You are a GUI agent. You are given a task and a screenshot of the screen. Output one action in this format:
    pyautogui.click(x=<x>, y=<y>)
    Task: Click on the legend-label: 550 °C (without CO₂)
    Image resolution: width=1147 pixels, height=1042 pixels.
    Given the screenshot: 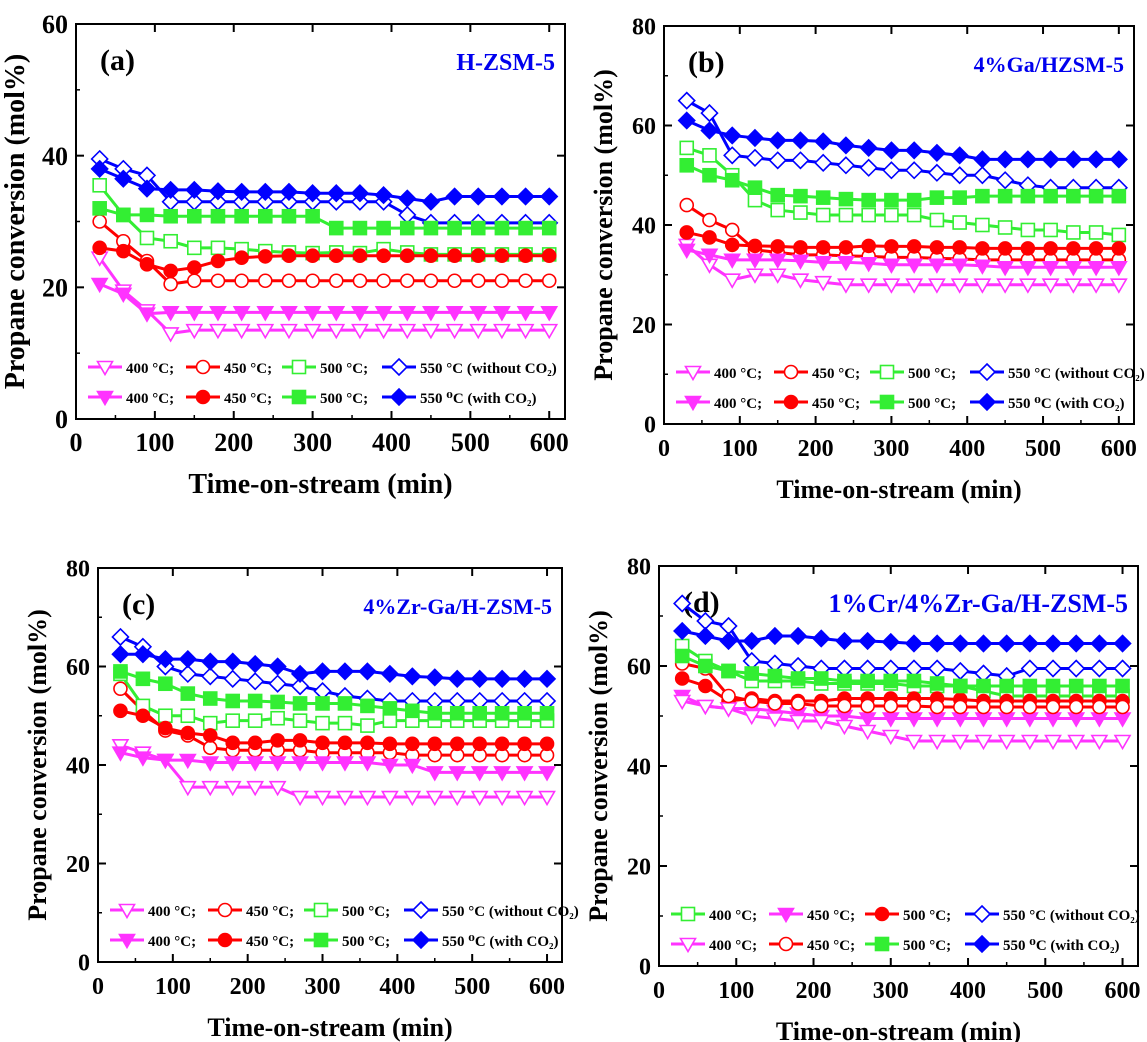 What is the action you would take?
    pyautogui.click(x=1076, y=374)
    